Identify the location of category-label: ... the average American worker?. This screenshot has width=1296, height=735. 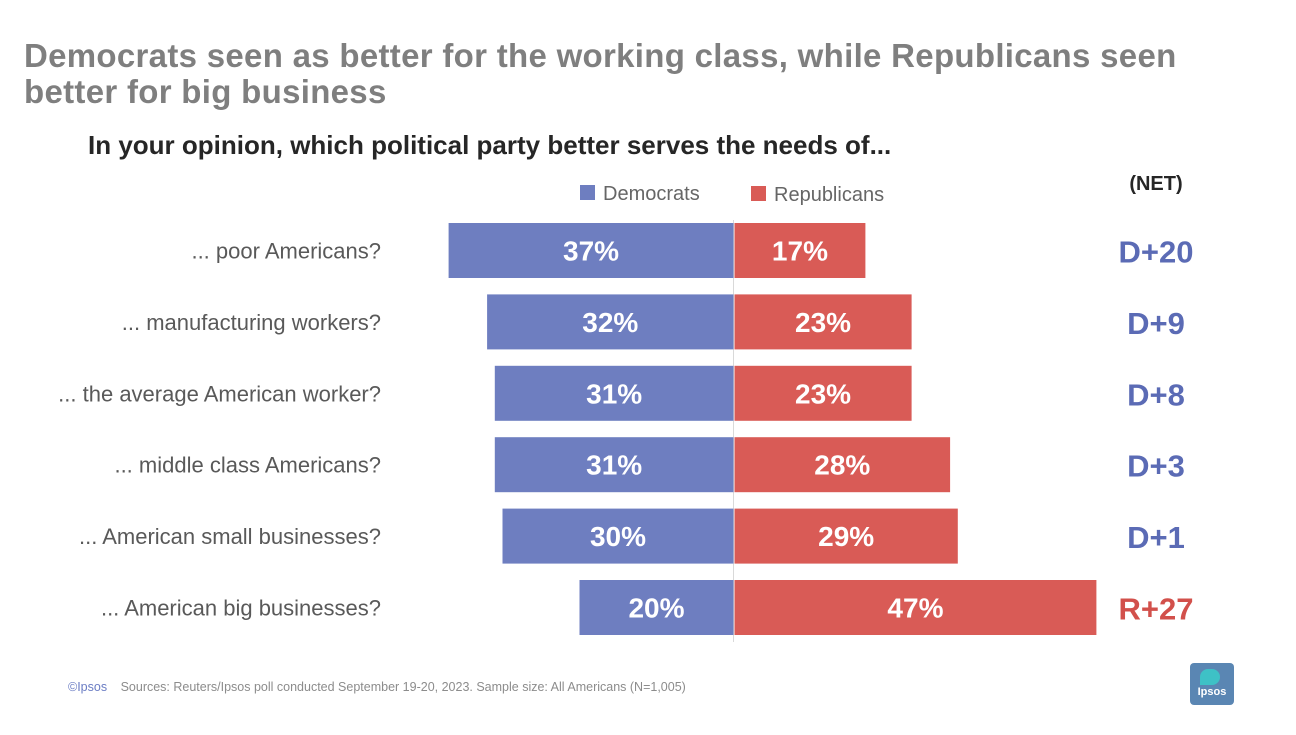
(219, 393).